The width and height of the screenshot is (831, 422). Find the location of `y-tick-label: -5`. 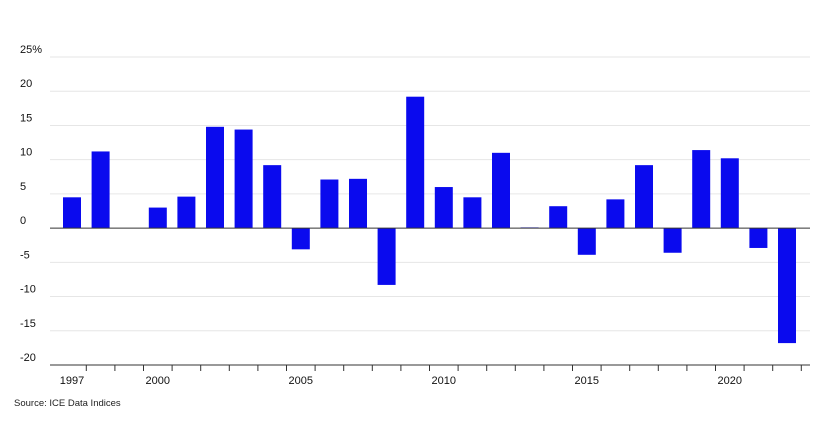

y-tick-label: -5 is located at coordinates (25, 255).